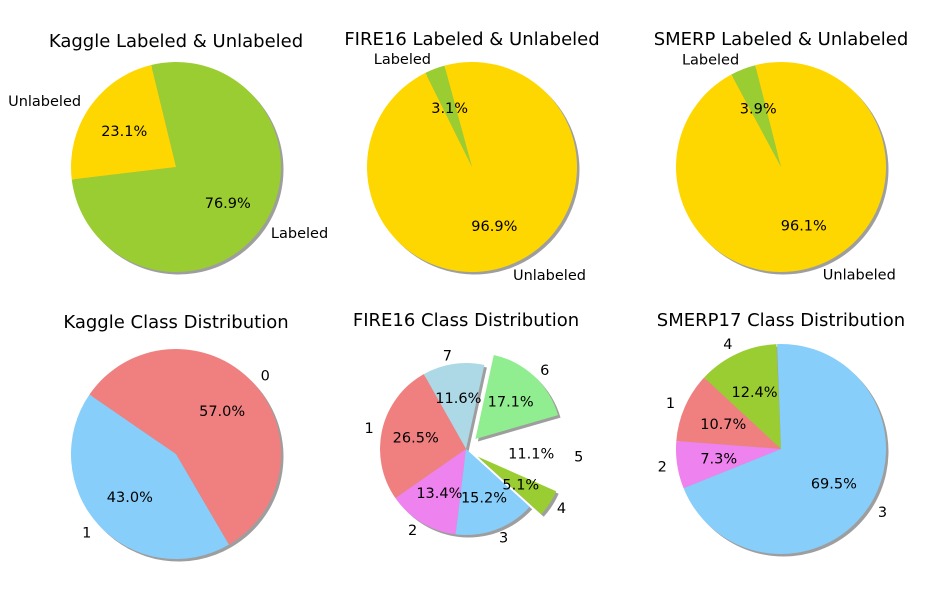 This screenshot has width=952, height=596. I want to click on slice-label: 0, so click(265, 376).